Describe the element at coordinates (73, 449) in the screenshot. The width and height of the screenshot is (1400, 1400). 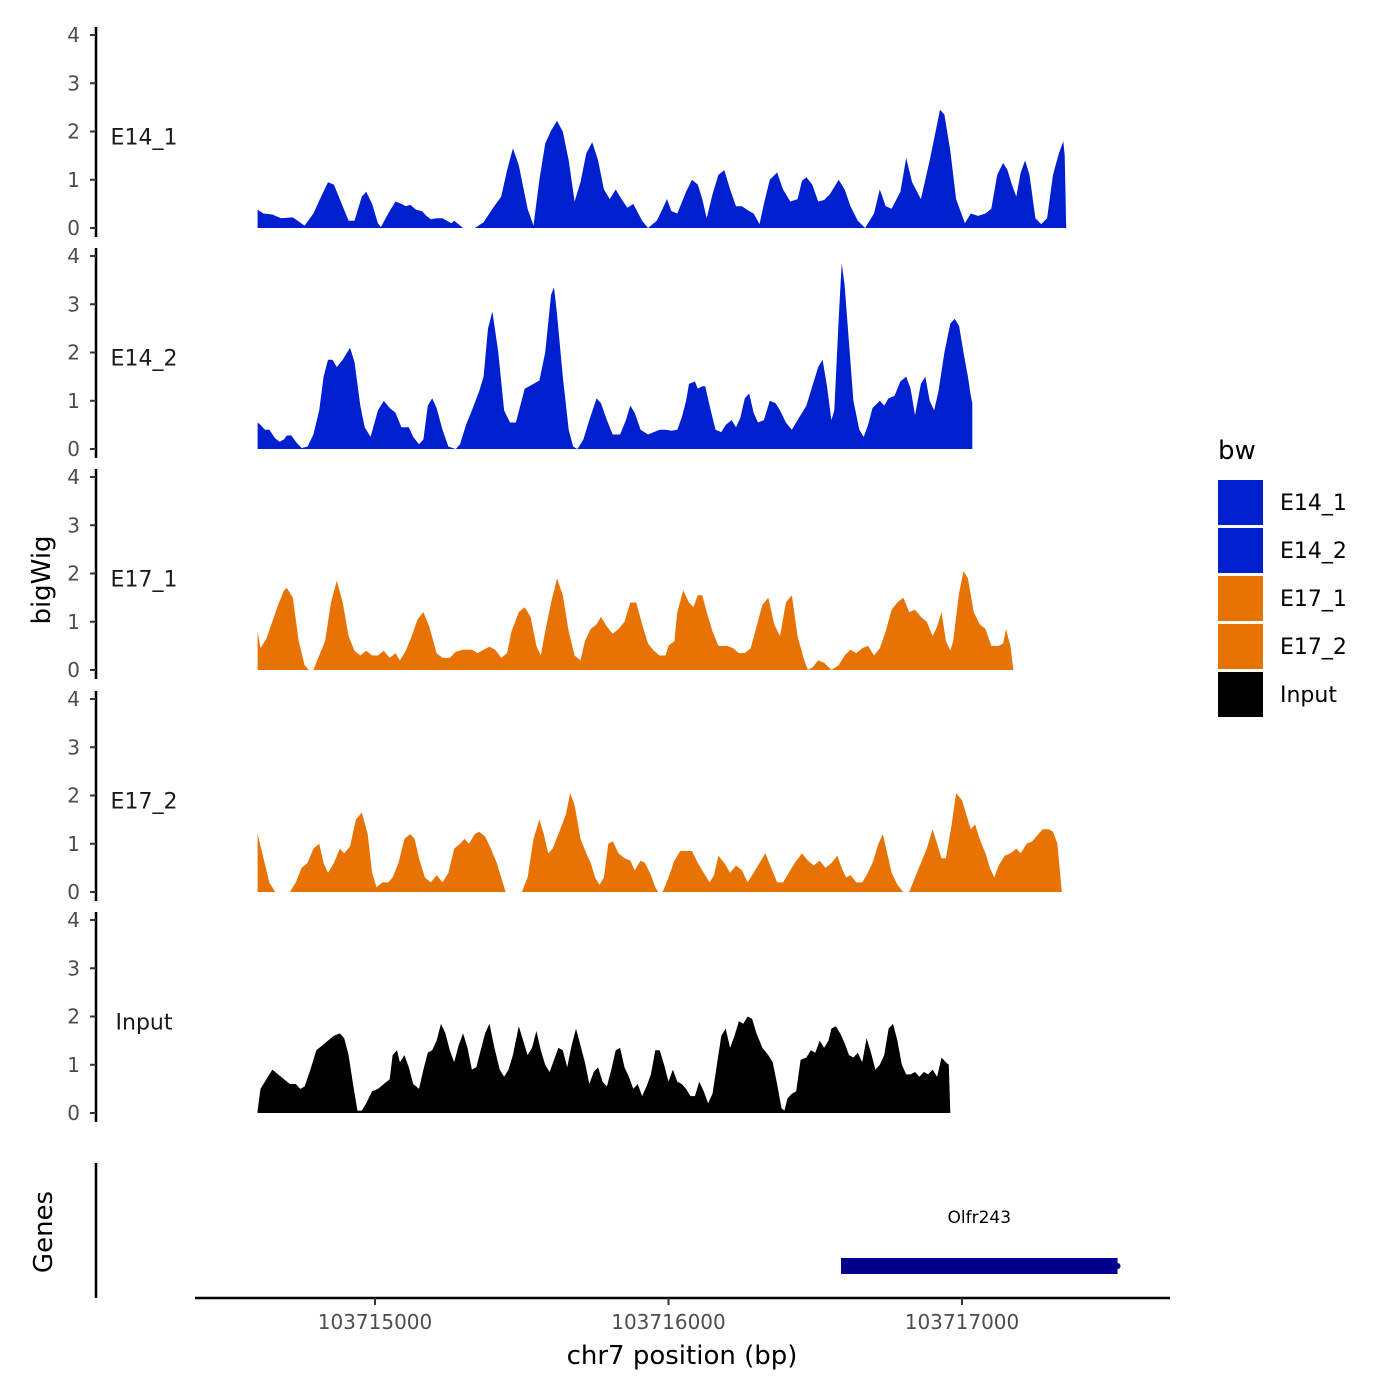
I see `y-tick-label-E14_2-0: 0` at that location.